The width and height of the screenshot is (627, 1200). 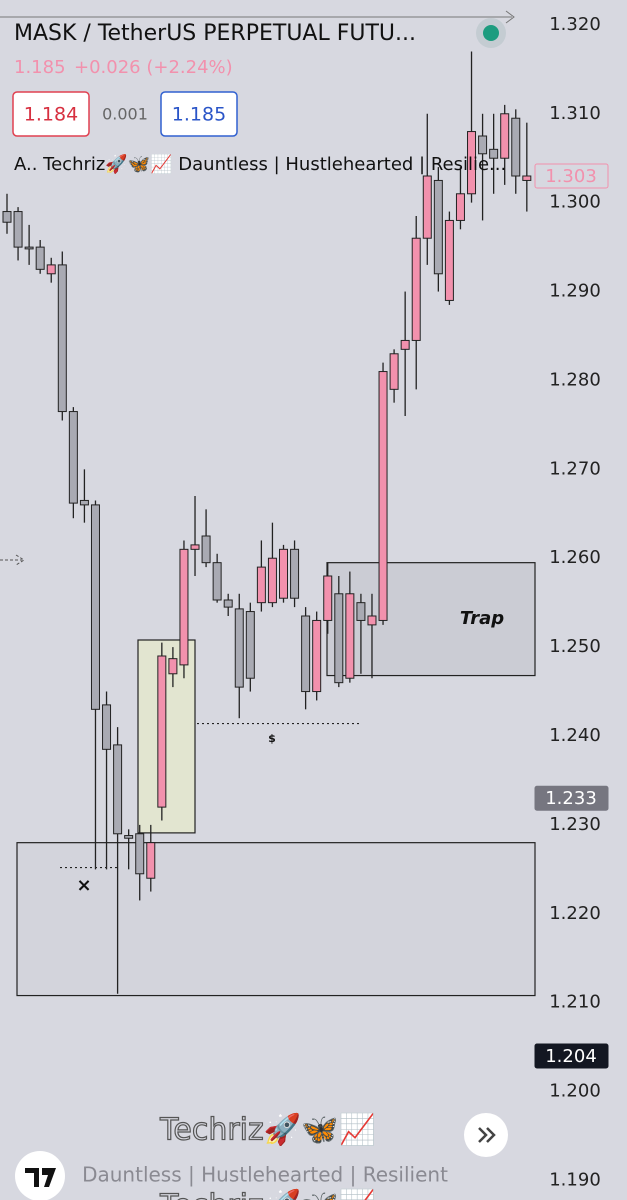 What do you see at coordinates (272, 738) in the screenshot?
I see `annotation: $` at bounding box center [272, 738].